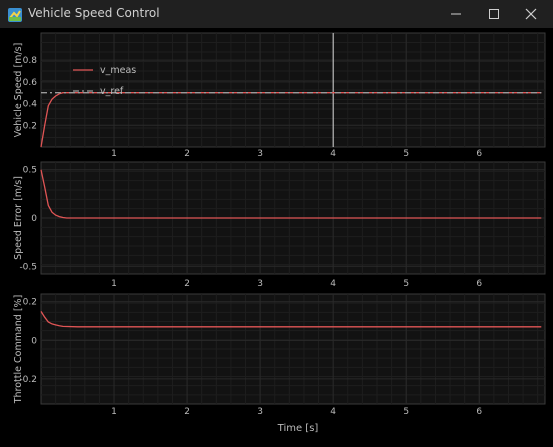  Describe the element at coordinates (406, 154) in the screenshot. I see `speed-x-tick-label: 5` at that location.